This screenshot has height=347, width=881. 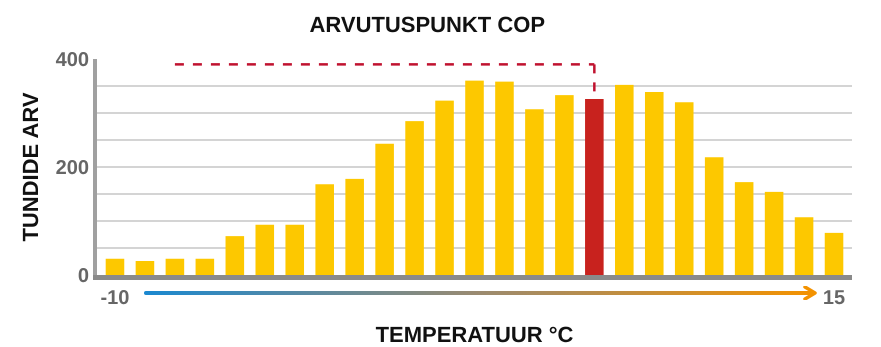 What do you see at coordinates (428, 24) in the screenshot?
I see `chart-title: ARVUTUSPUNKT COP` at bounding box center [428, 24].